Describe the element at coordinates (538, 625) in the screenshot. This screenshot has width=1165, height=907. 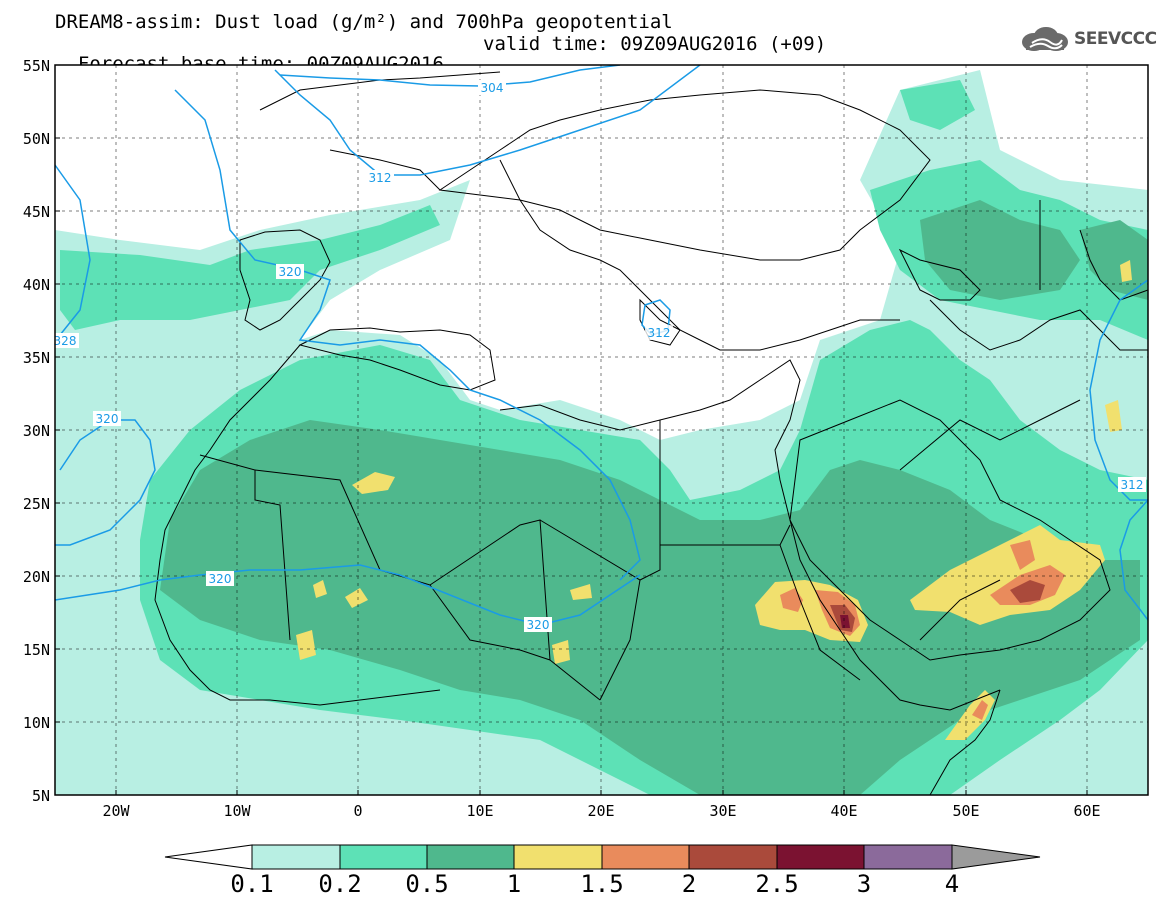
I see `contour-label-320-d: 320` at that location.